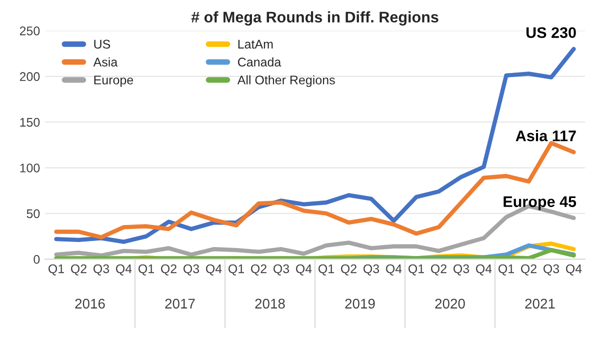 The image size is (600, 341). I want to click on text: 2019, so click(360, 303).